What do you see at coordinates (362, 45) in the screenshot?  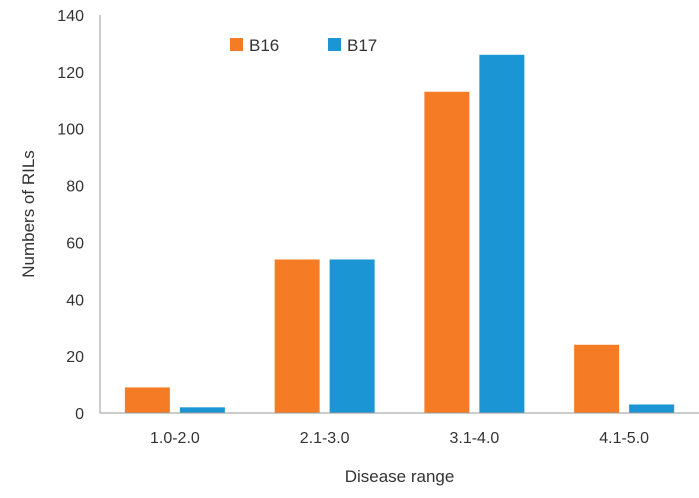 I see `legend-label-b17: B17` at bounding box center [362, 45].